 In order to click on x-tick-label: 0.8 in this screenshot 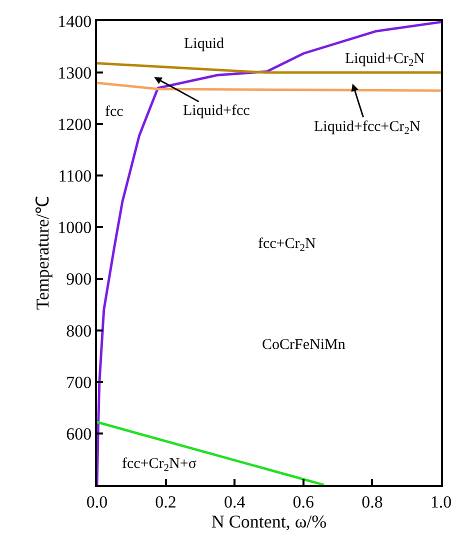, I will do `click(372, 502)`.